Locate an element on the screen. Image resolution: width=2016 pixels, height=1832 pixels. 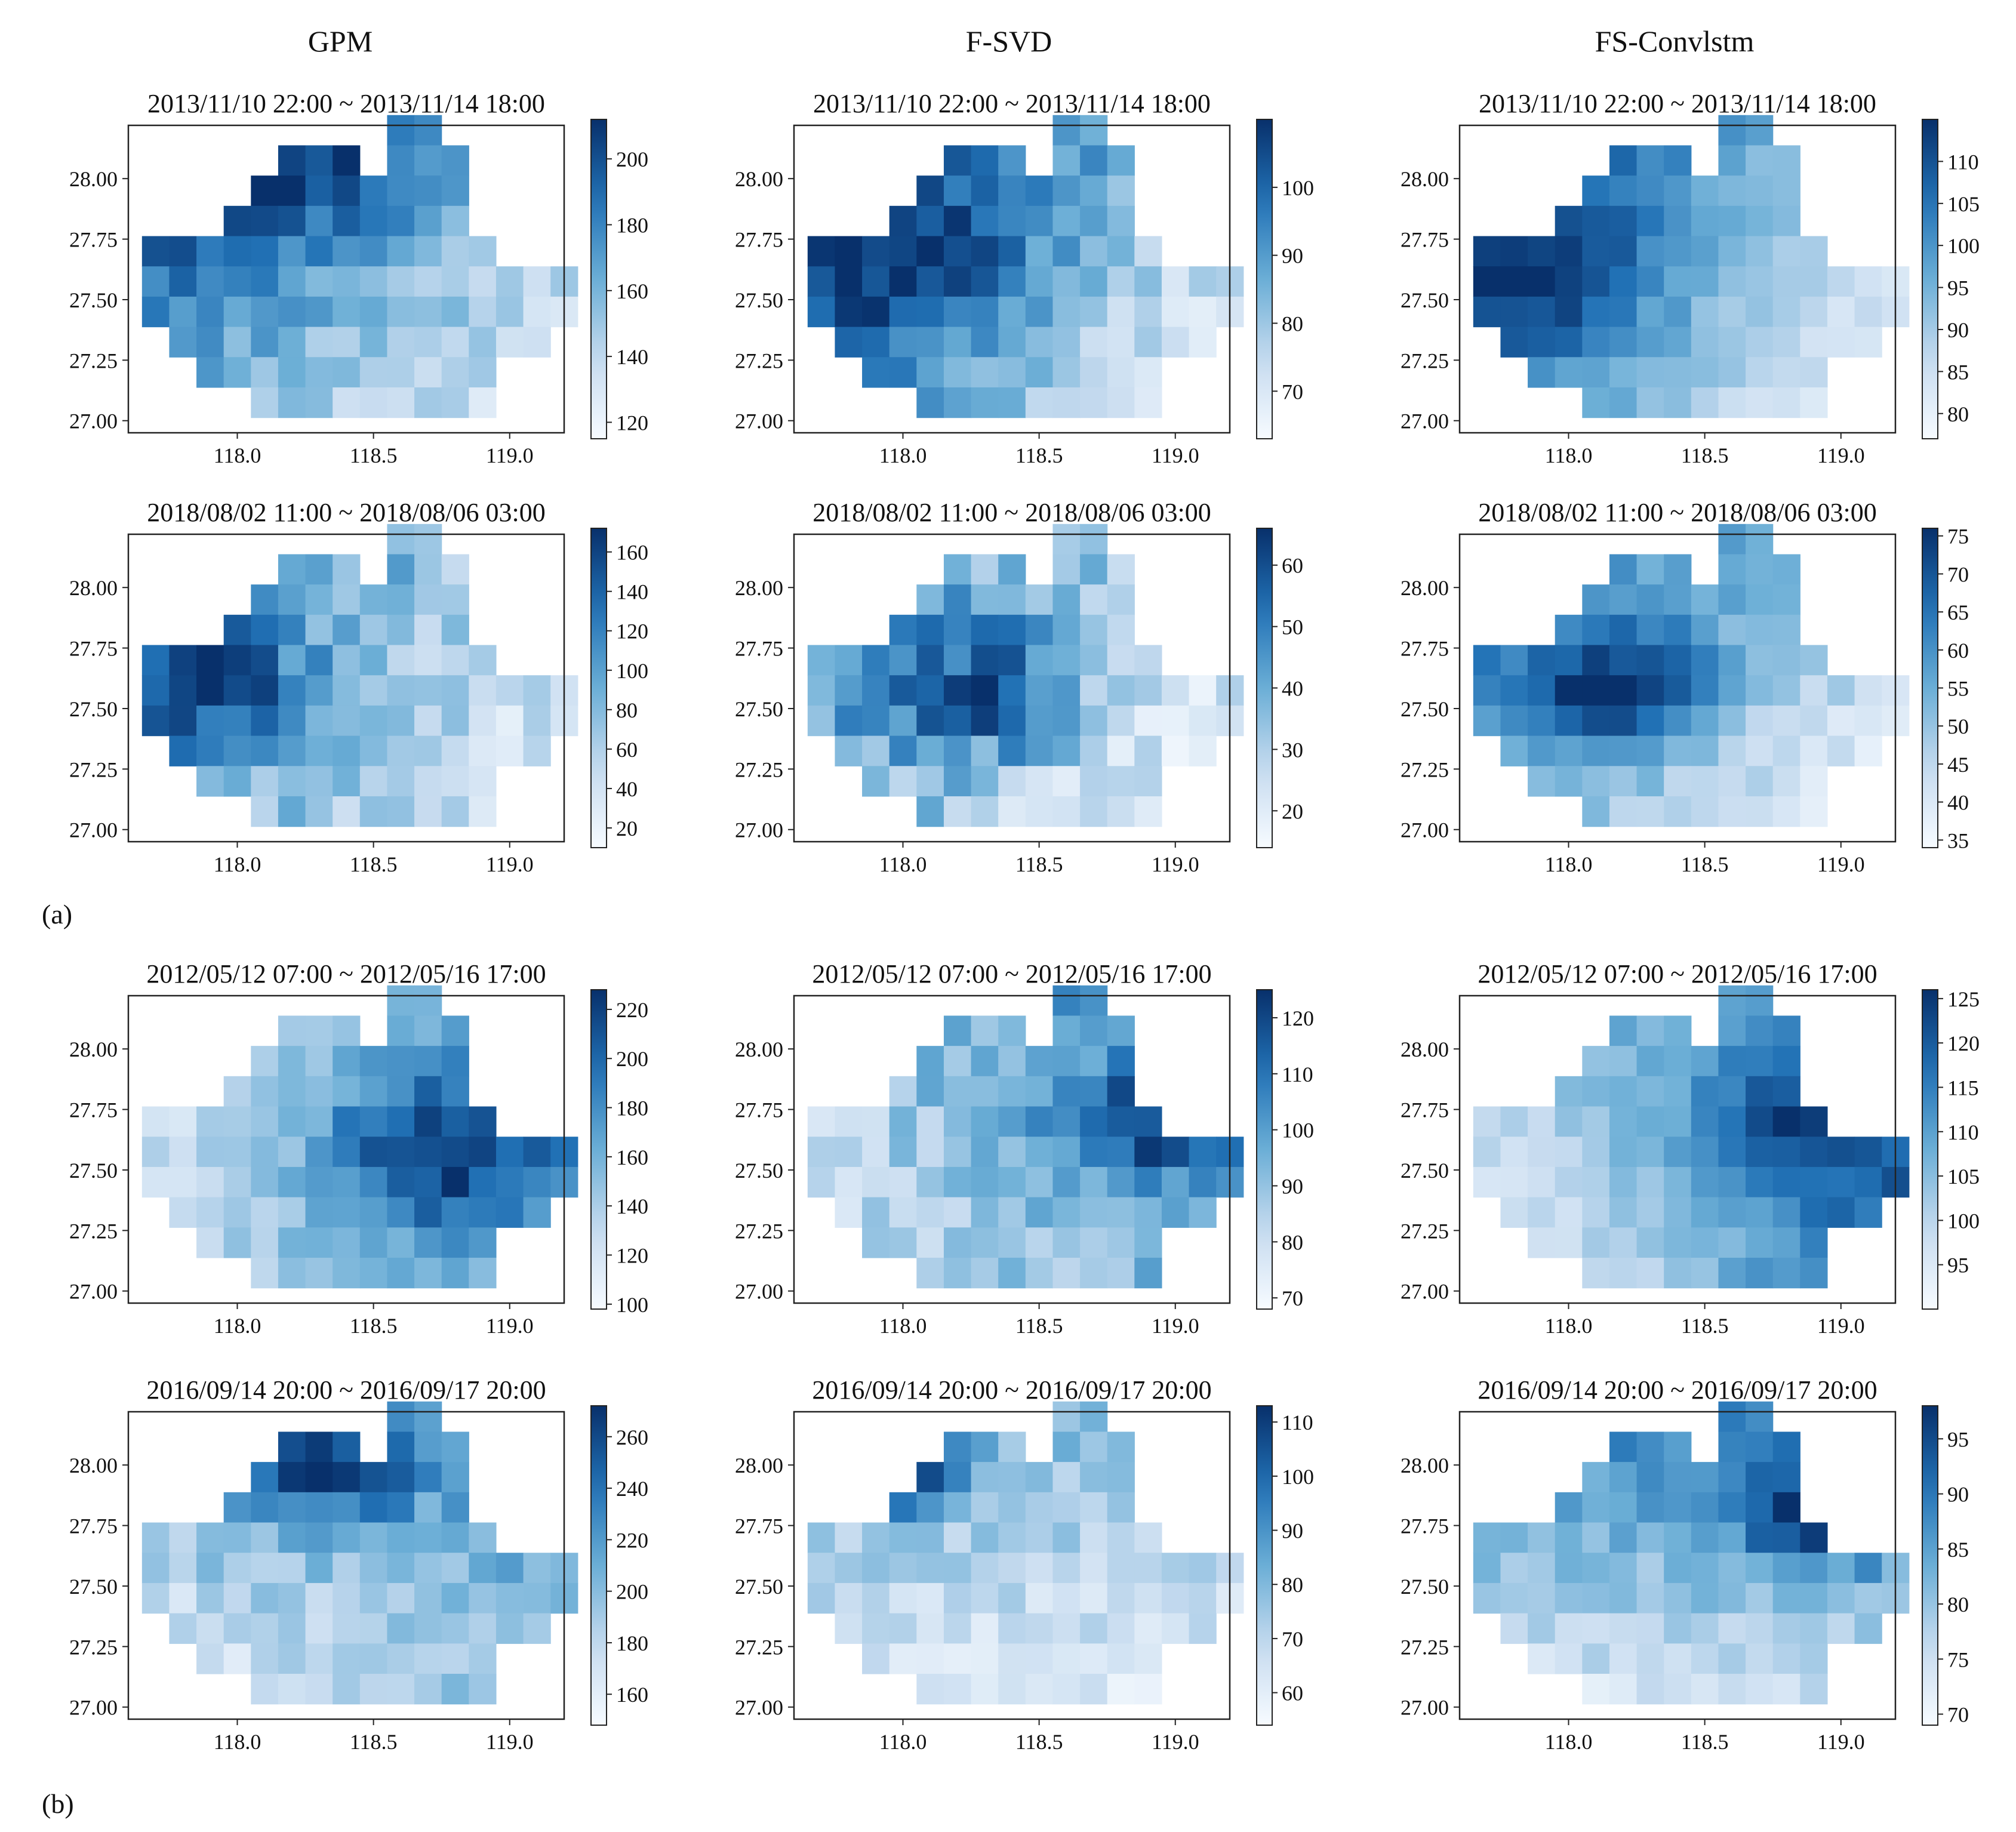
x-tick-label: 118.5 is located at coordinates (1039, 1326).